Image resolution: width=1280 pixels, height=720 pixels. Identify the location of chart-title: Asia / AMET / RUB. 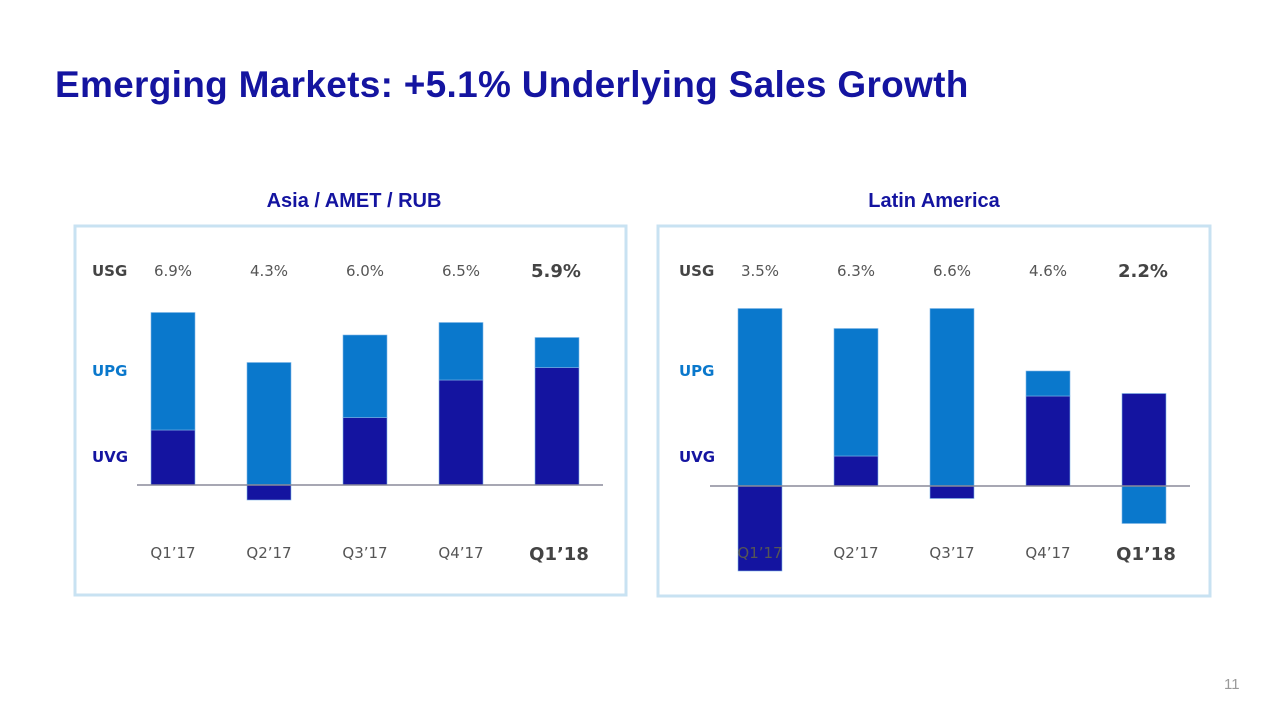
(354, 201).